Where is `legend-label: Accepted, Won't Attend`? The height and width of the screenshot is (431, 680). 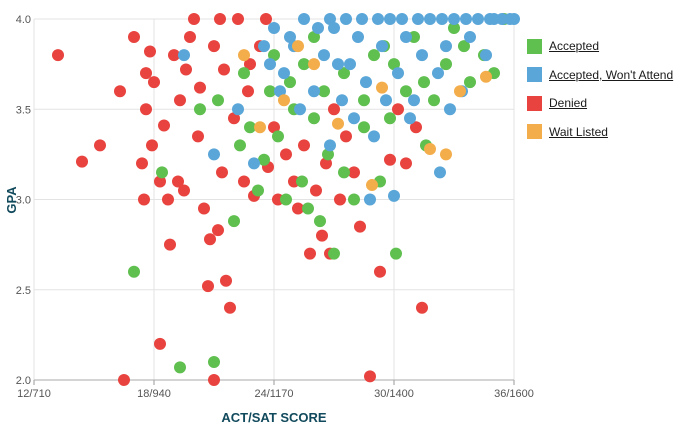
legend-label: Accepted, Won't Attend is located at coordinates (611, 74).